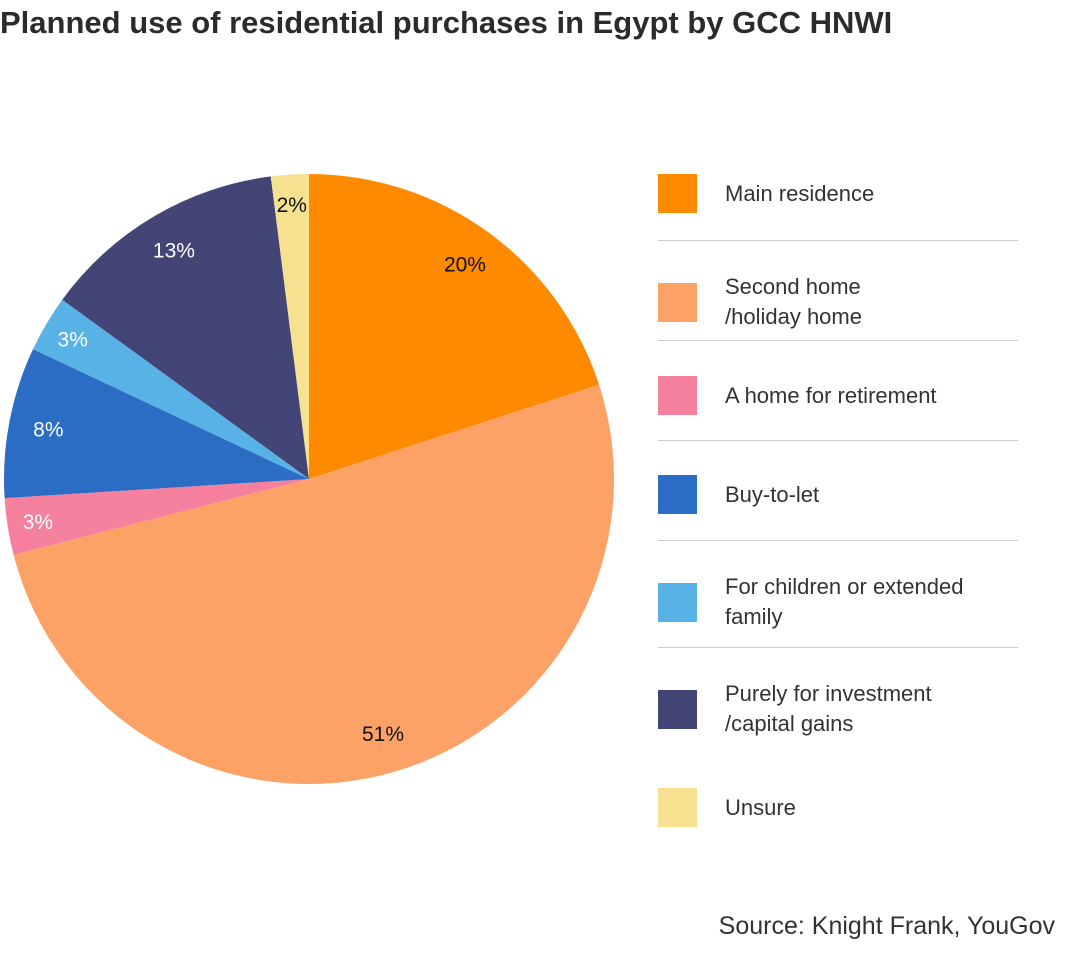 This screenshot has width=1071, height=959. Describe the element at coordinates (292, 205) in the screenshot. I see `slice-value-label: 2%` at that location.